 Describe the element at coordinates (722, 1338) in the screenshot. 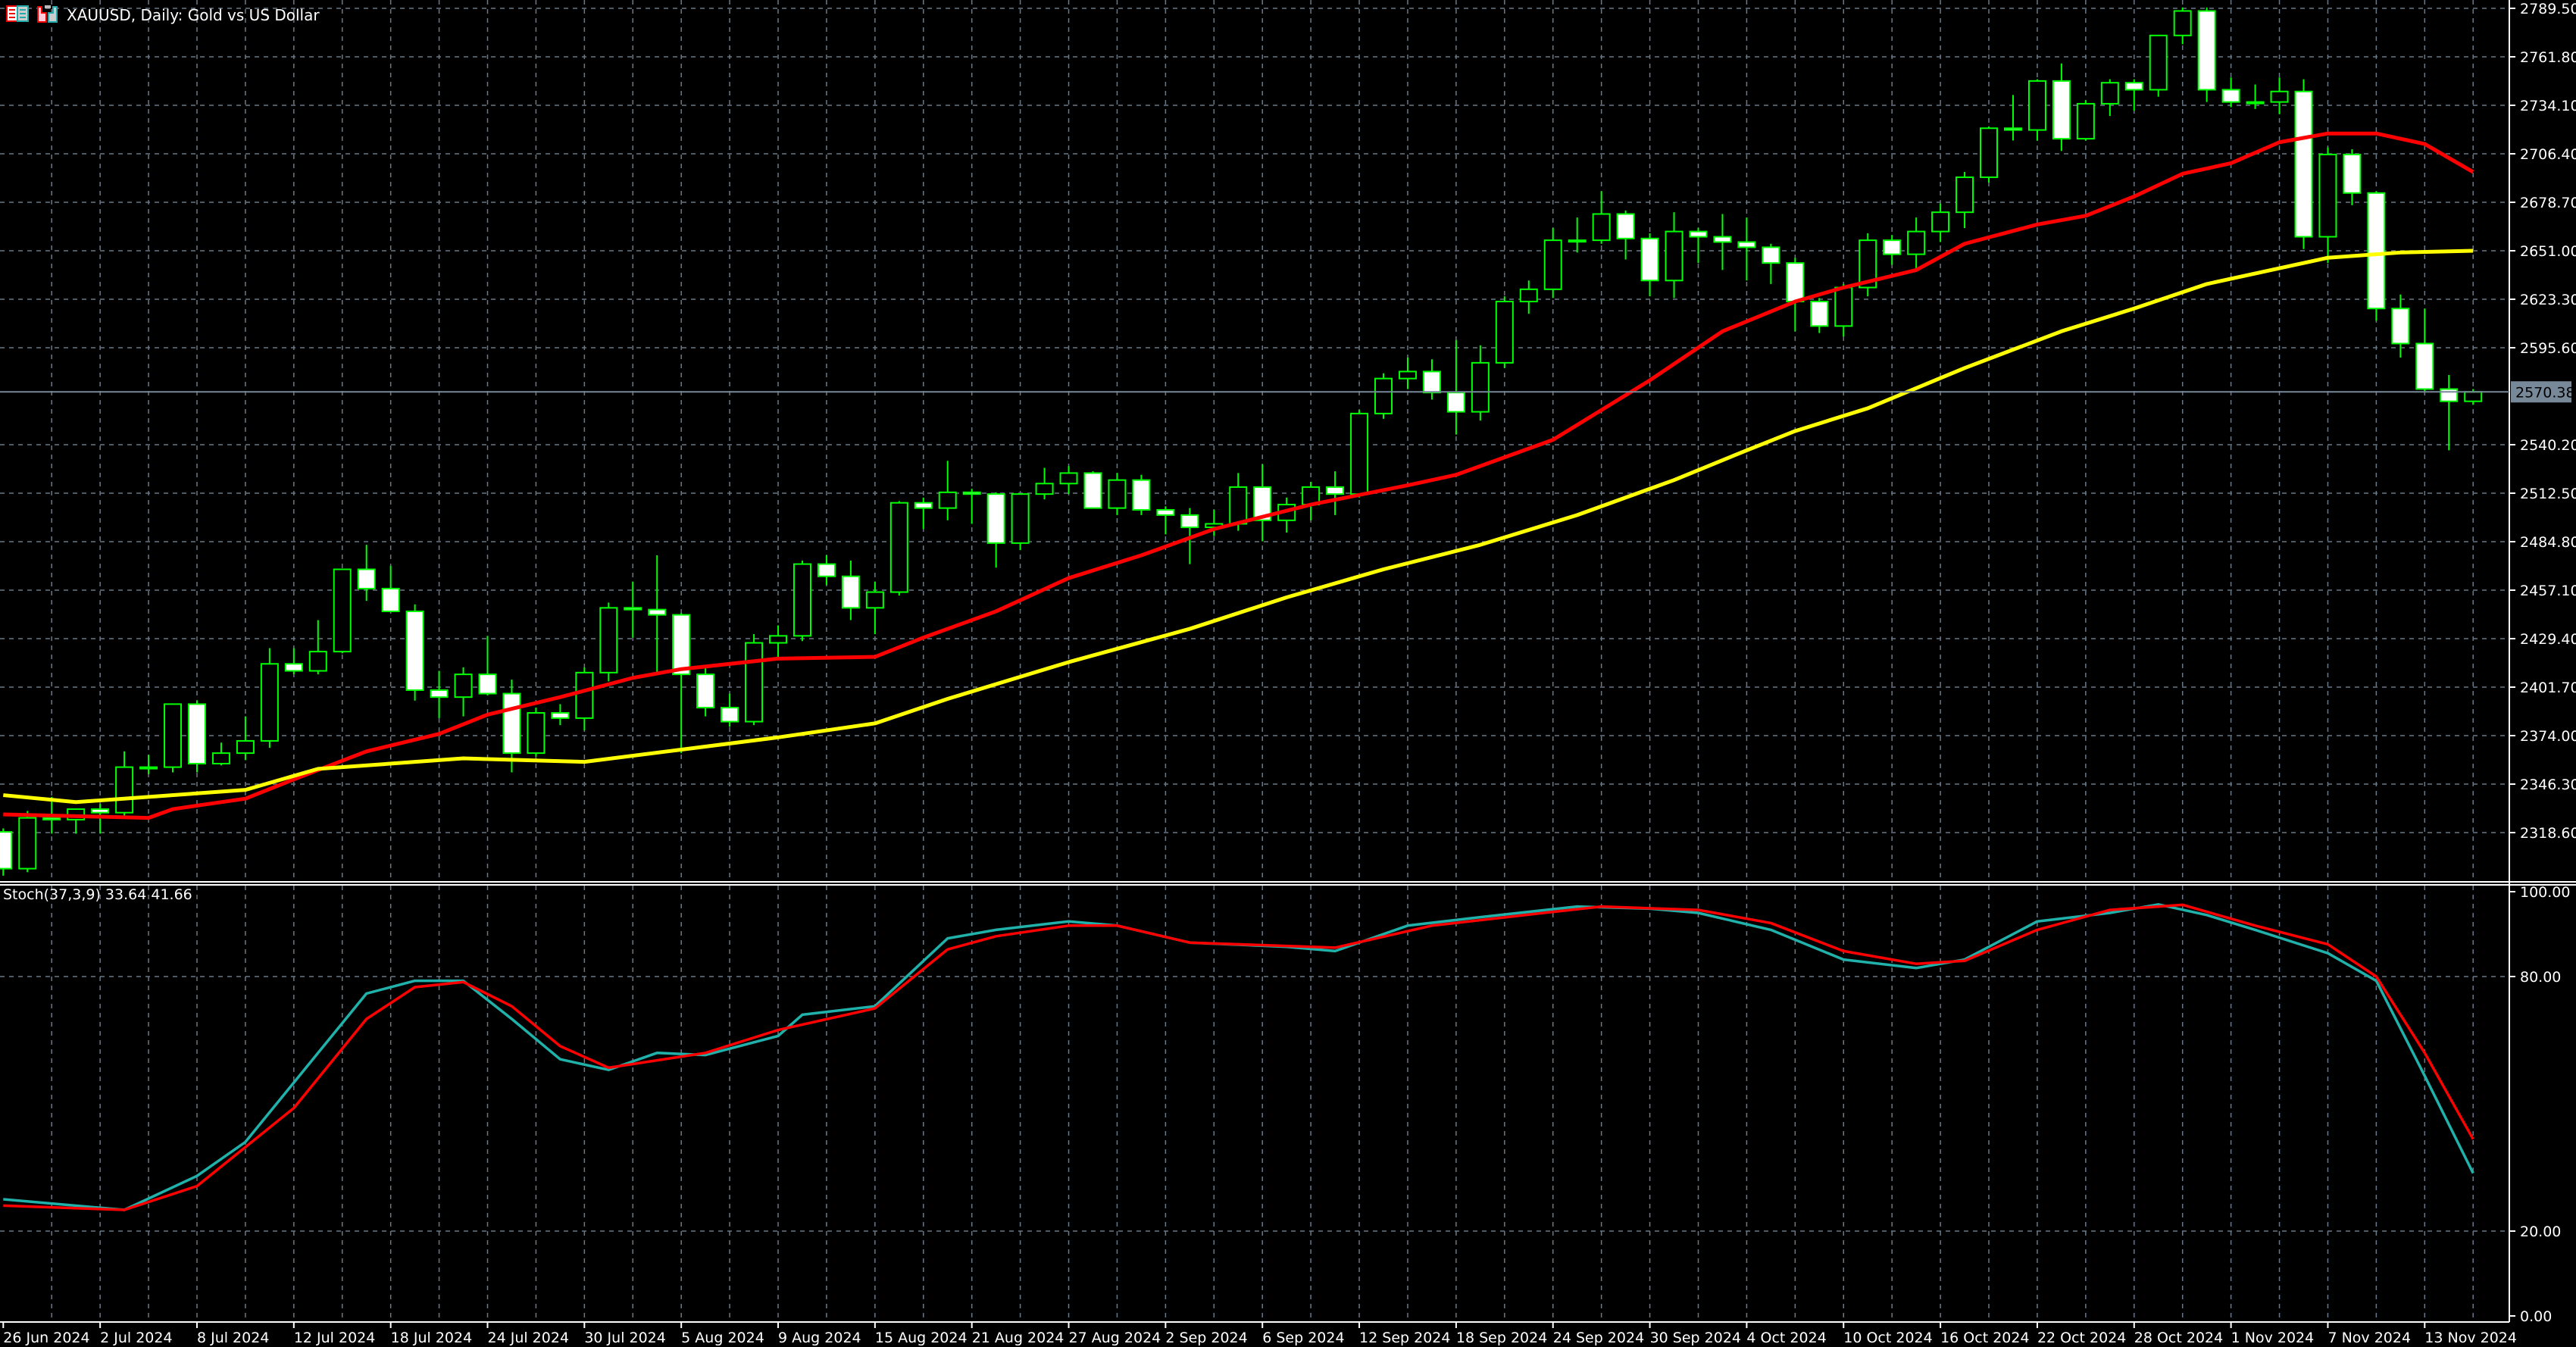

I see `time-axis-label: 5 Aug 2024` at that location.